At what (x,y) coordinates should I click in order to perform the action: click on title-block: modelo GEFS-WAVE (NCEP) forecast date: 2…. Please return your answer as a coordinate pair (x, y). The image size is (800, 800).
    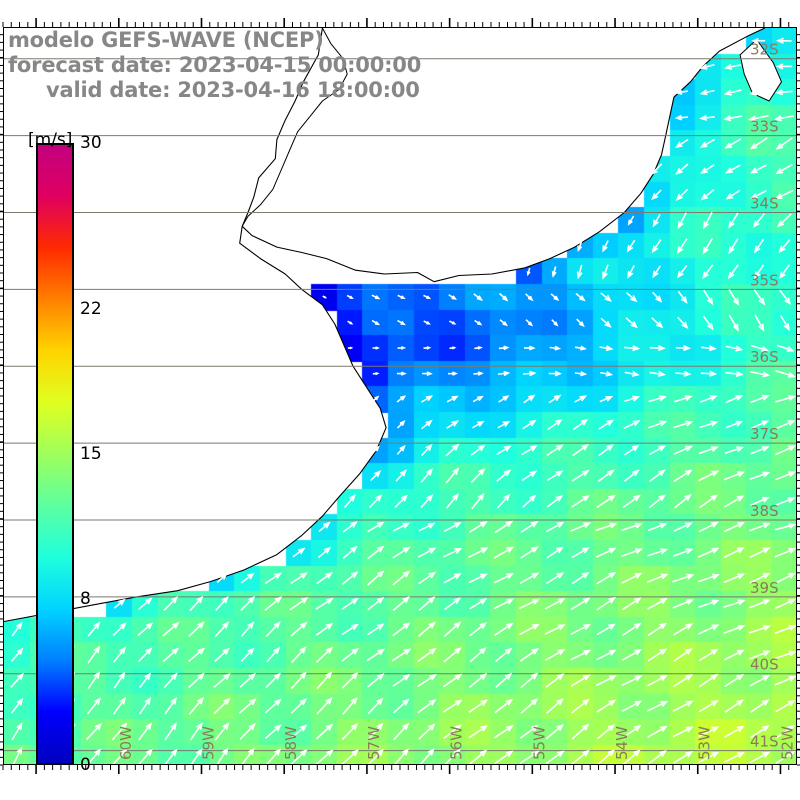
    Looking at the image, I should click on (260, 65).